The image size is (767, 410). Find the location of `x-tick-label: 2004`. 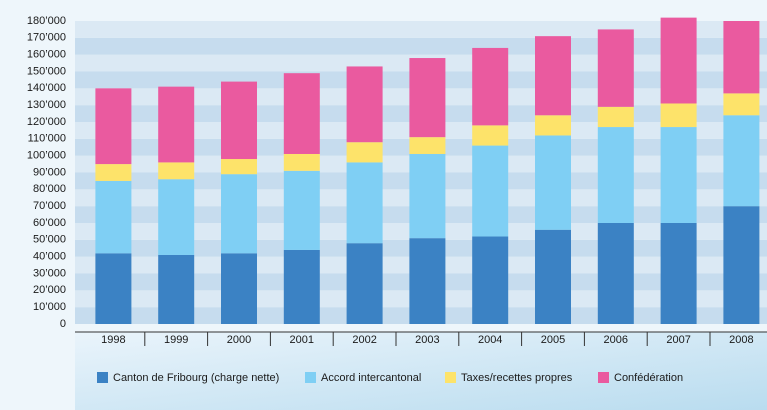

x-tick-label: 2004 is located at coordinates (490, 340).